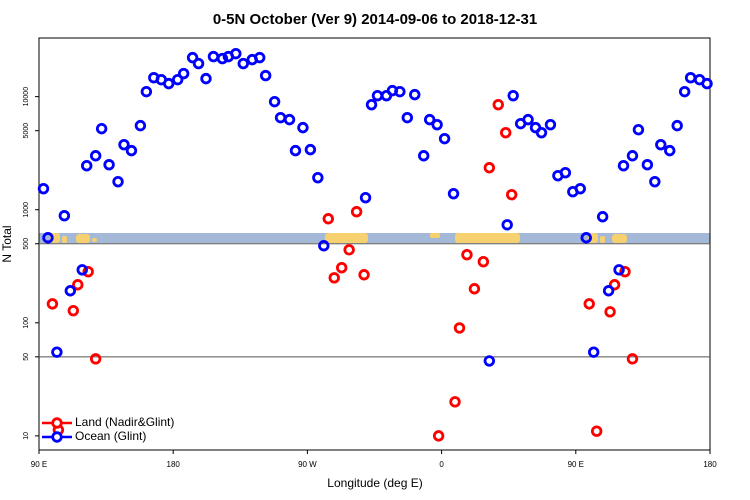 The image size is (750, 500). I want to click on y-tick-label: 10000, so click(26, 97).